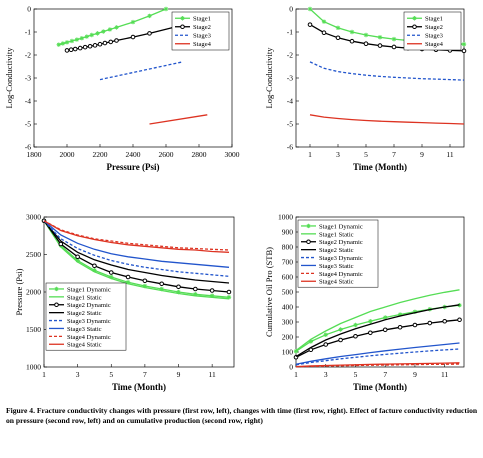  I want to click on x-axis-label: Pressure (Psi), so click(133, 167).